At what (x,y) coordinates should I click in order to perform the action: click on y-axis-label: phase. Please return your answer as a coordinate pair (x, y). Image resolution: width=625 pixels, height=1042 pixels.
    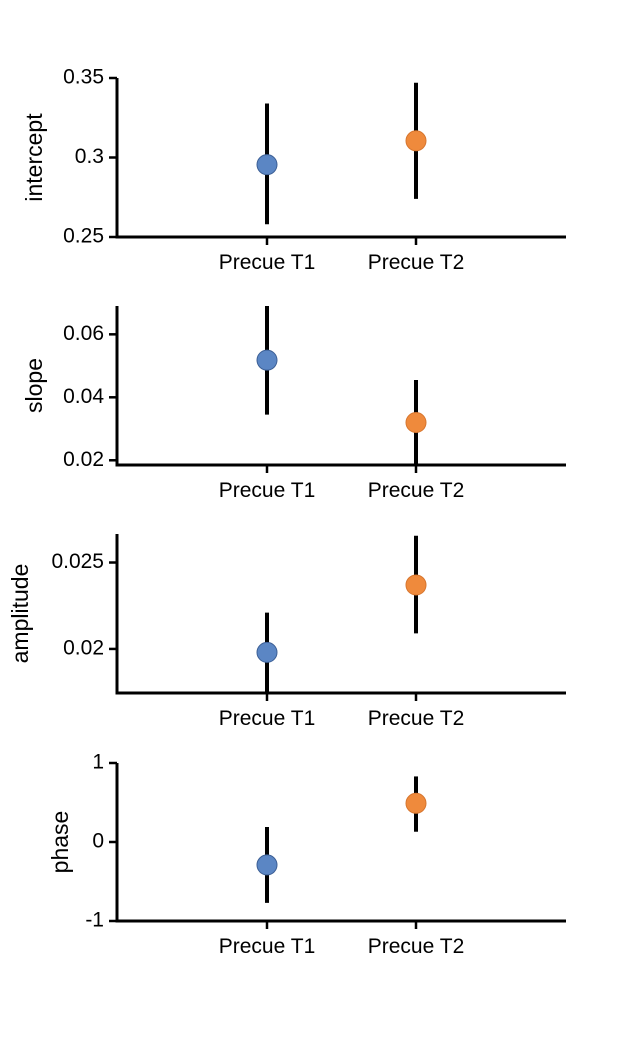
    Looking at the image, I should click on (60, 842).